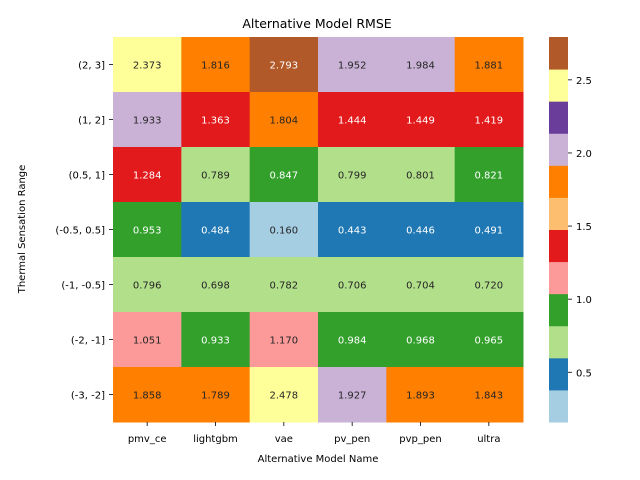 The height and width of the screenshot is (480, 640). What do you see at coordinates (316, 23) in the screenshot?
I see `chart-title: Alternative Model RMSE` at bounding box center [316, 23].